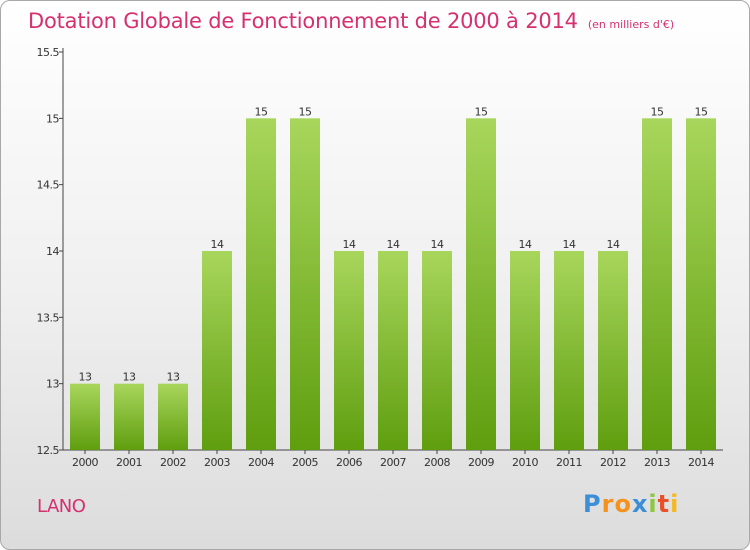 The image size is (750, 550). What do you see at coordinates (657, 462) in the screenshot?
I see `x-tick-label: 2013` at bounding box center [657, 462].